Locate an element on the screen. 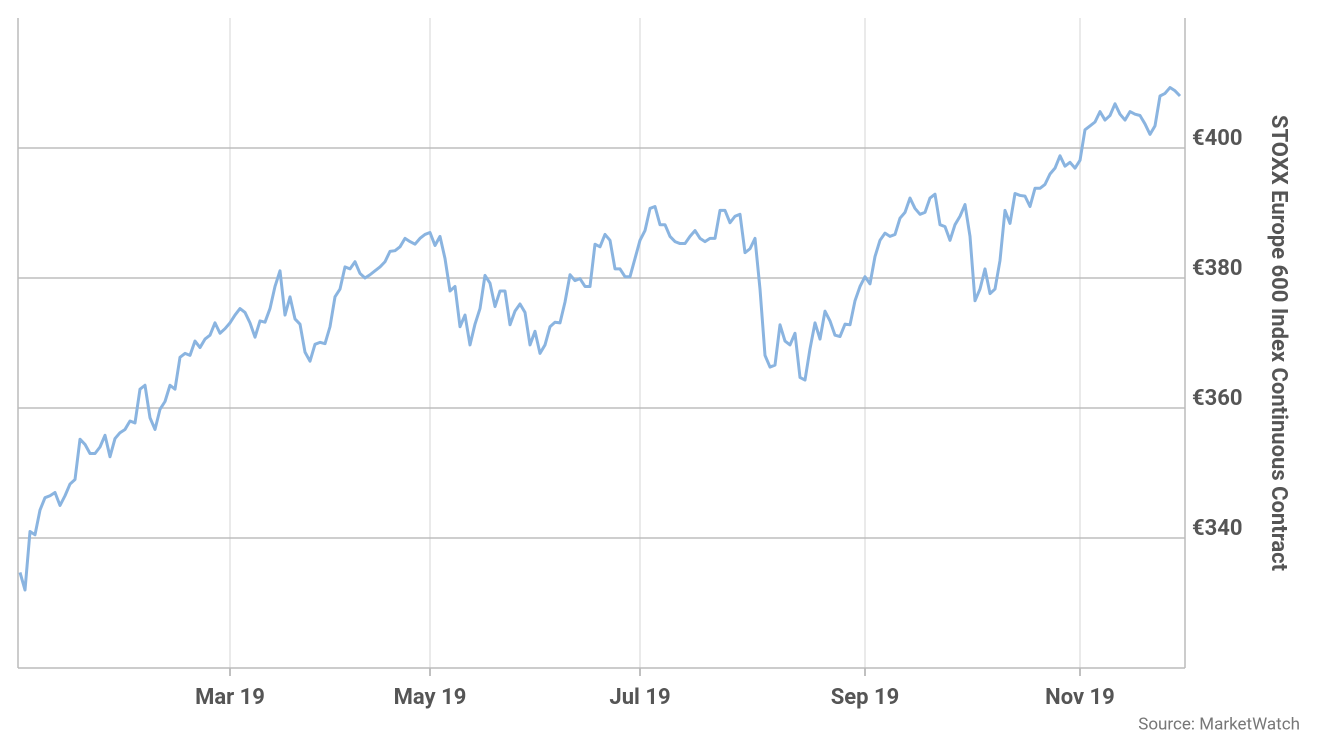 The image size is (1320, 742). x-tick-label: Mar 19 is located at coordinates (230, 697).